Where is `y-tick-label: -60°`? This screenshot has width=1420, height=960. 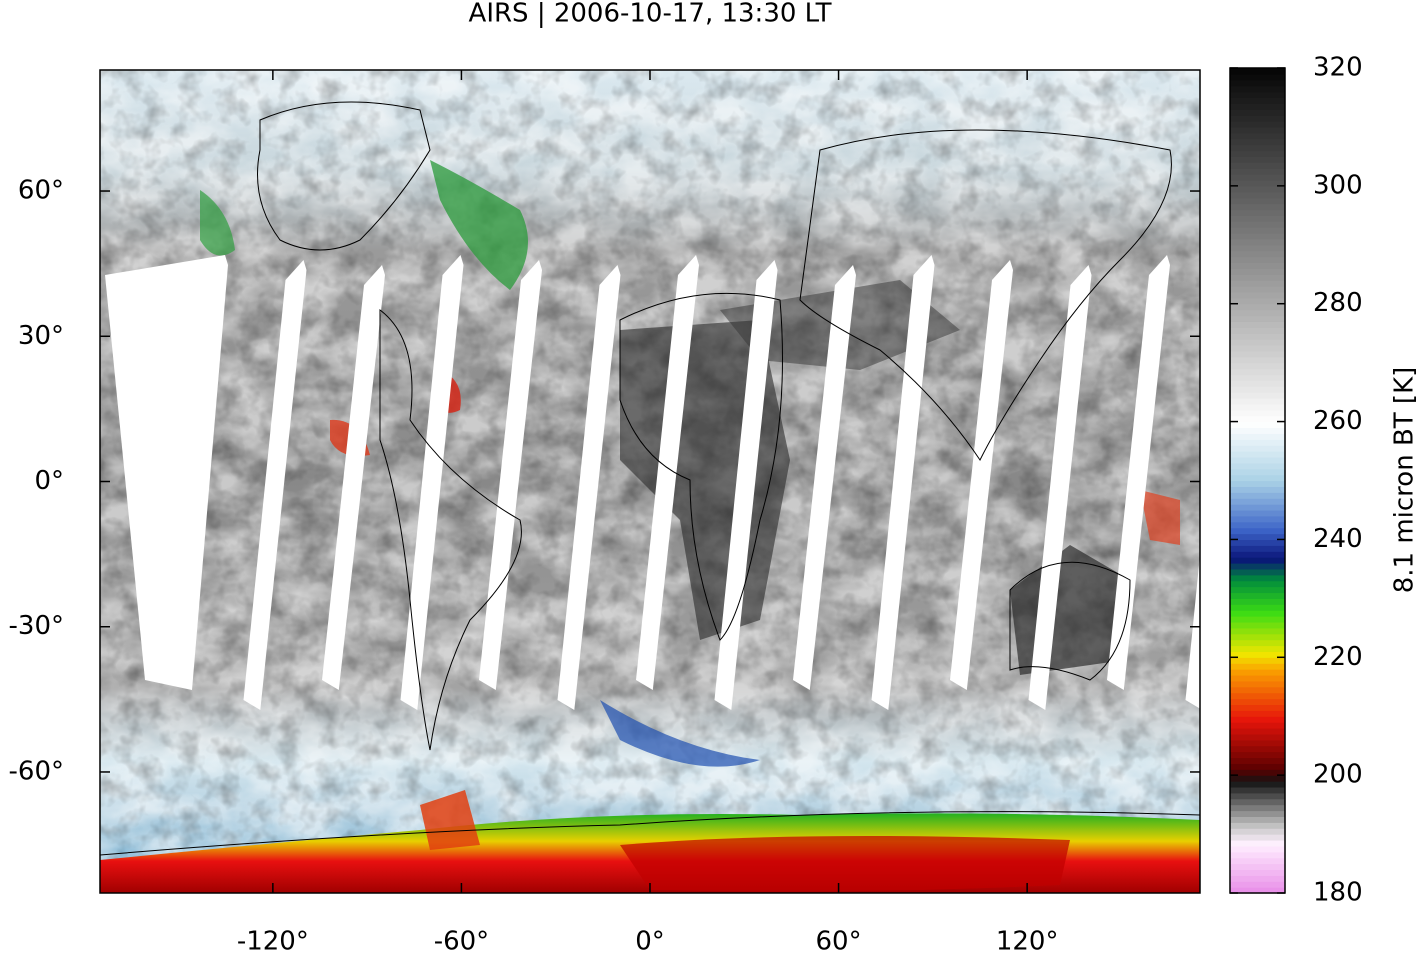 y-tick-label: -60° is located at coordinates (36, 771).